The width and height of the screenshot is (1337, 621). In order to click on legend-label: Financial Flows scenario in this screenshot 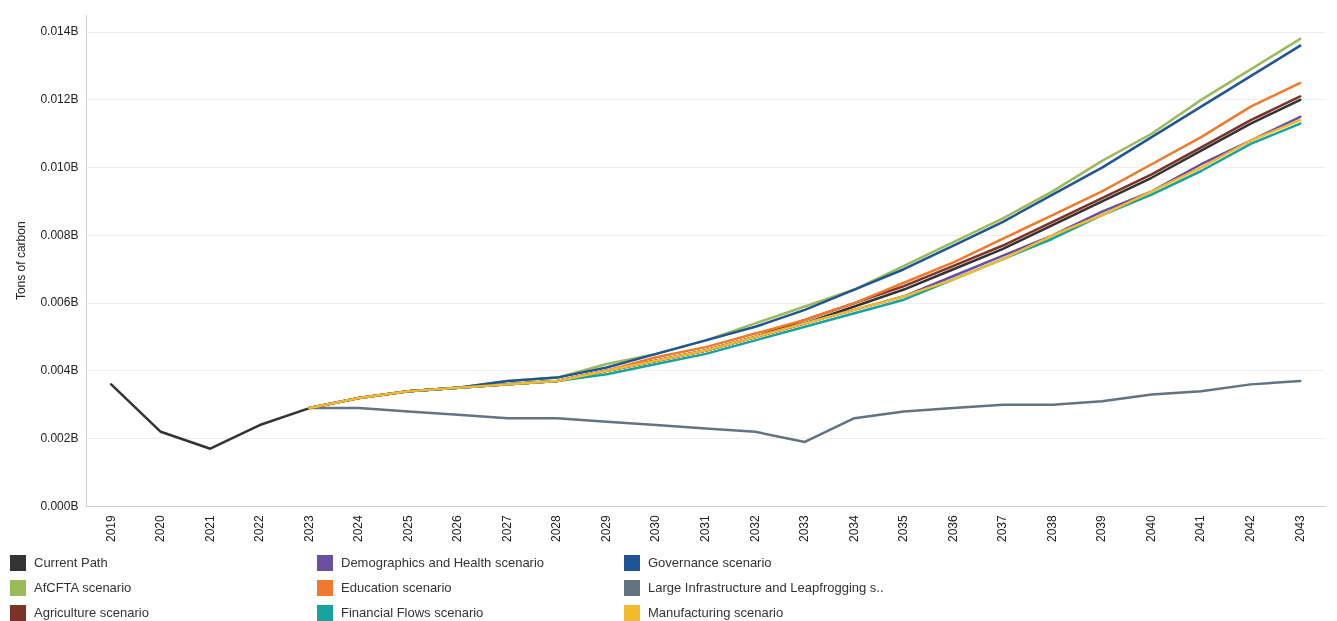, I will do `click(412, 612)`.